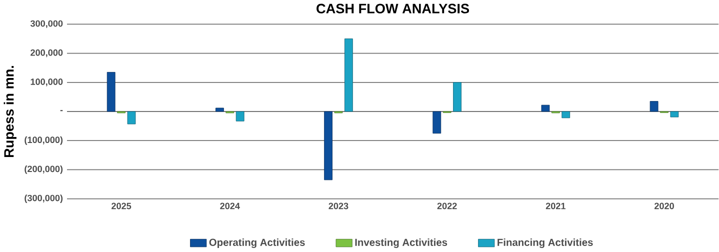 This screenshot has width=719, height=252. Describe the element at coordinates (230, 206) in the screenshot. I see `x-tick-label: 2024` at that location.